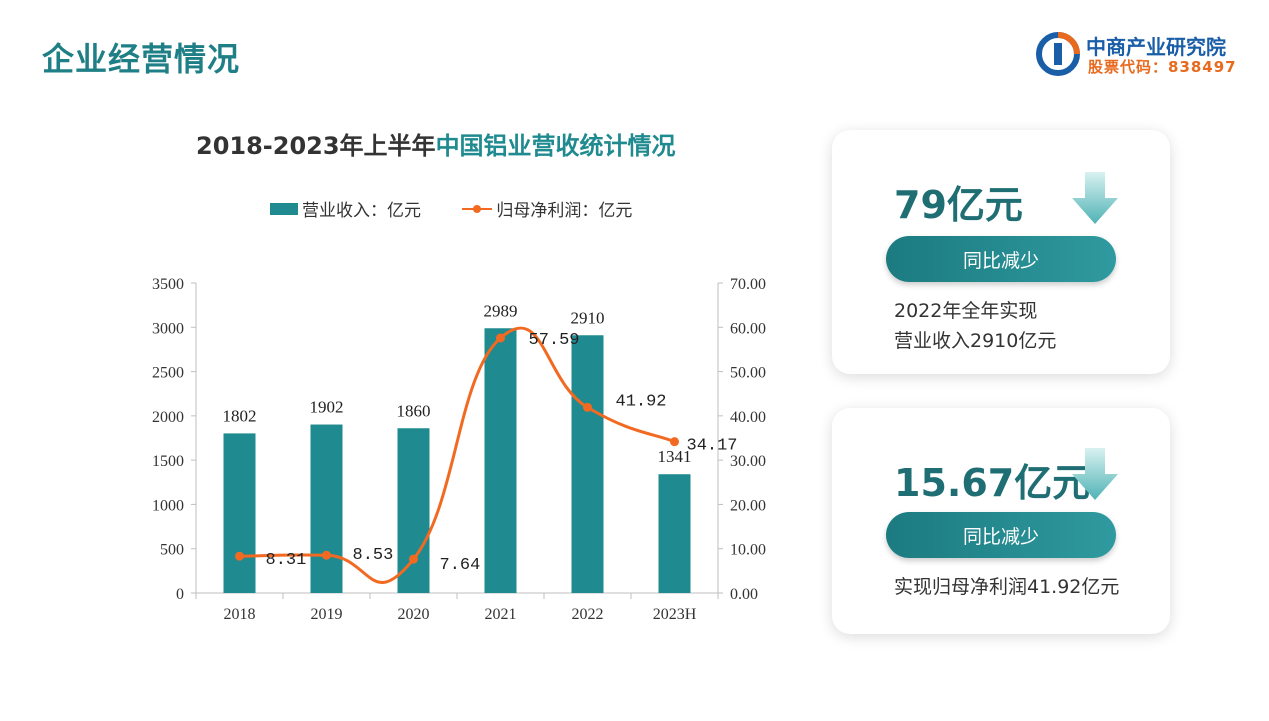 The height and width of the screenshot is (721, 1269). Describe the element at coordinates (1156, 47) in the screenshot. I see `logo-name: 中商产业研究院` at that location.